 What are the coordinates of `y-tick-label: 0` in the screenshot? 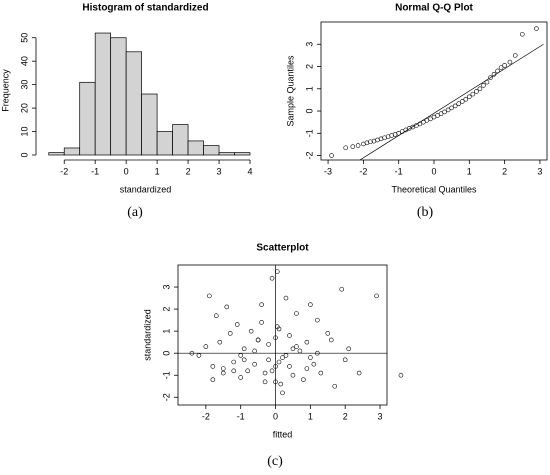 It's located at (24, 154).